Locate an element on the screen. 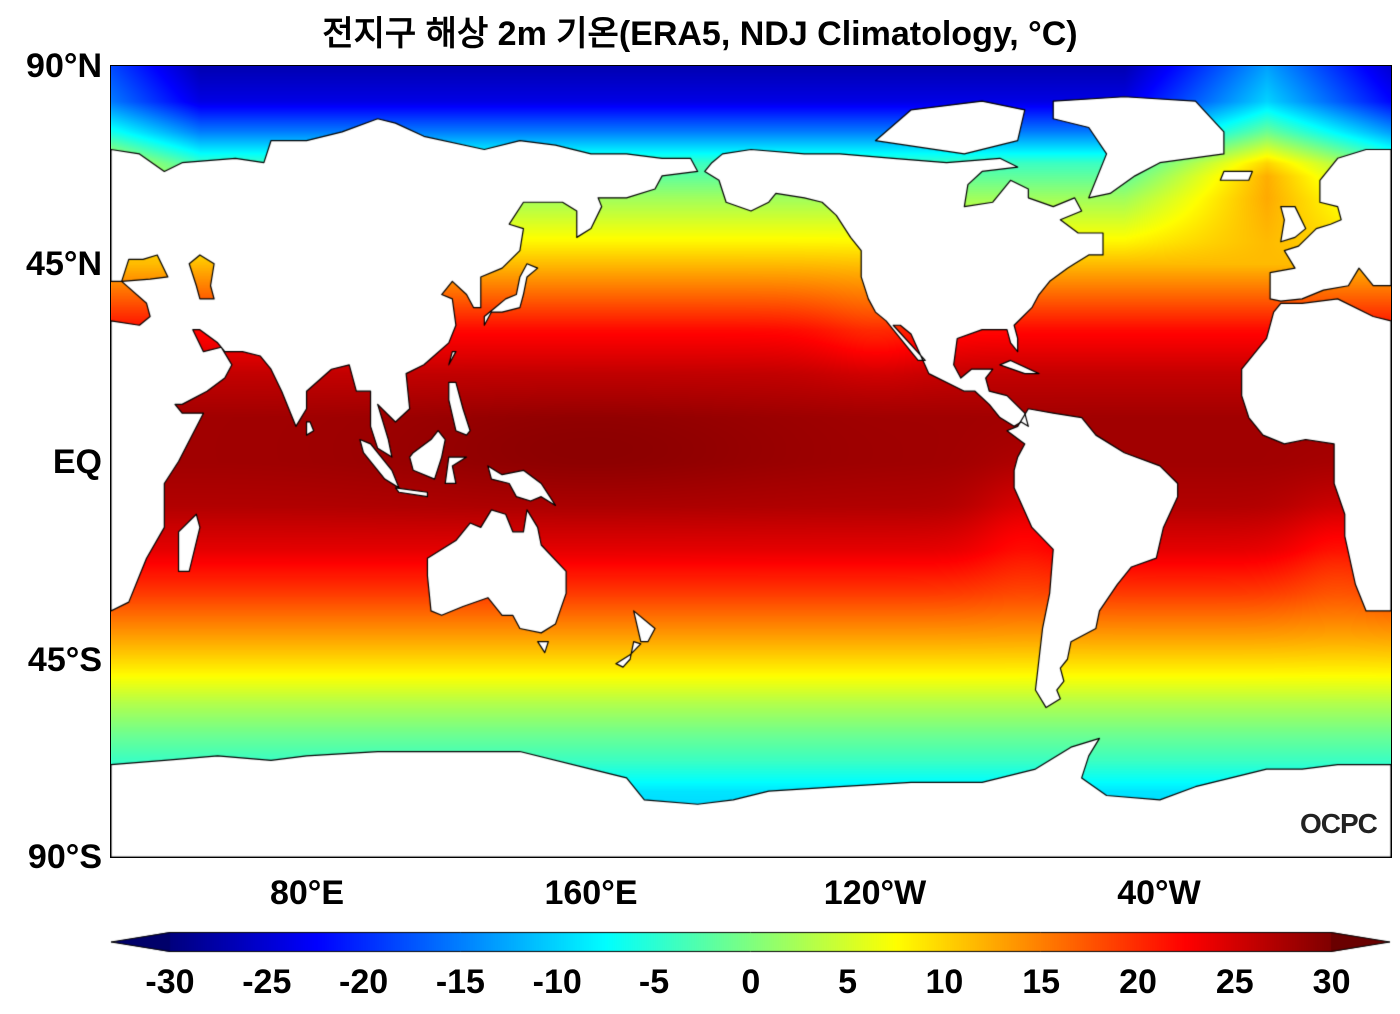 This screenshot has height=1014, width=1400. colorbar-tick-label: 10 is located at coordinates (944, 982).